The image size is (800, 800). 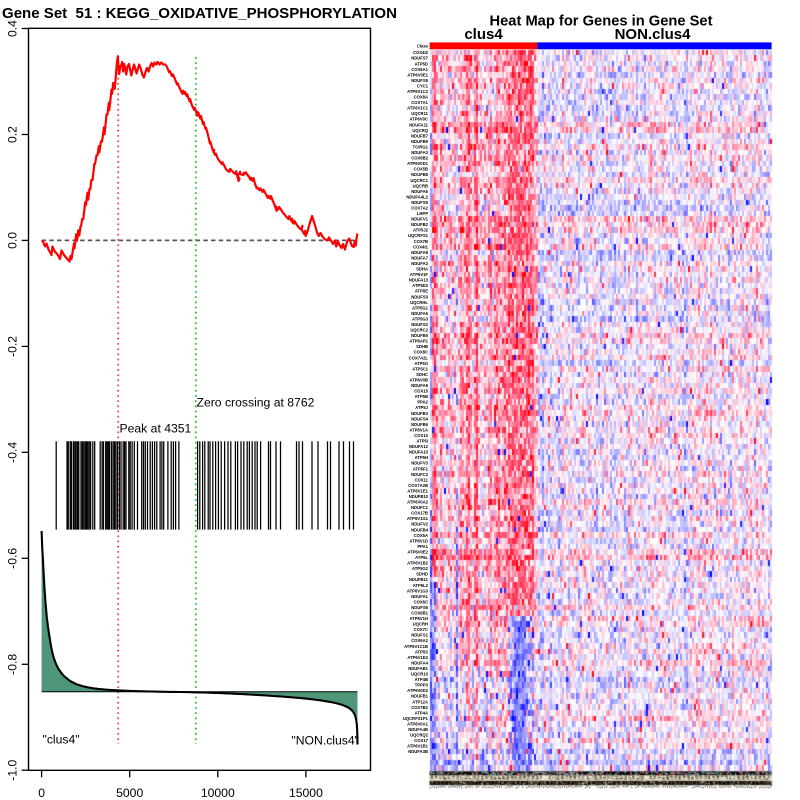 I want to click on svg-text: COX7A2, so click(x=419, y=208).